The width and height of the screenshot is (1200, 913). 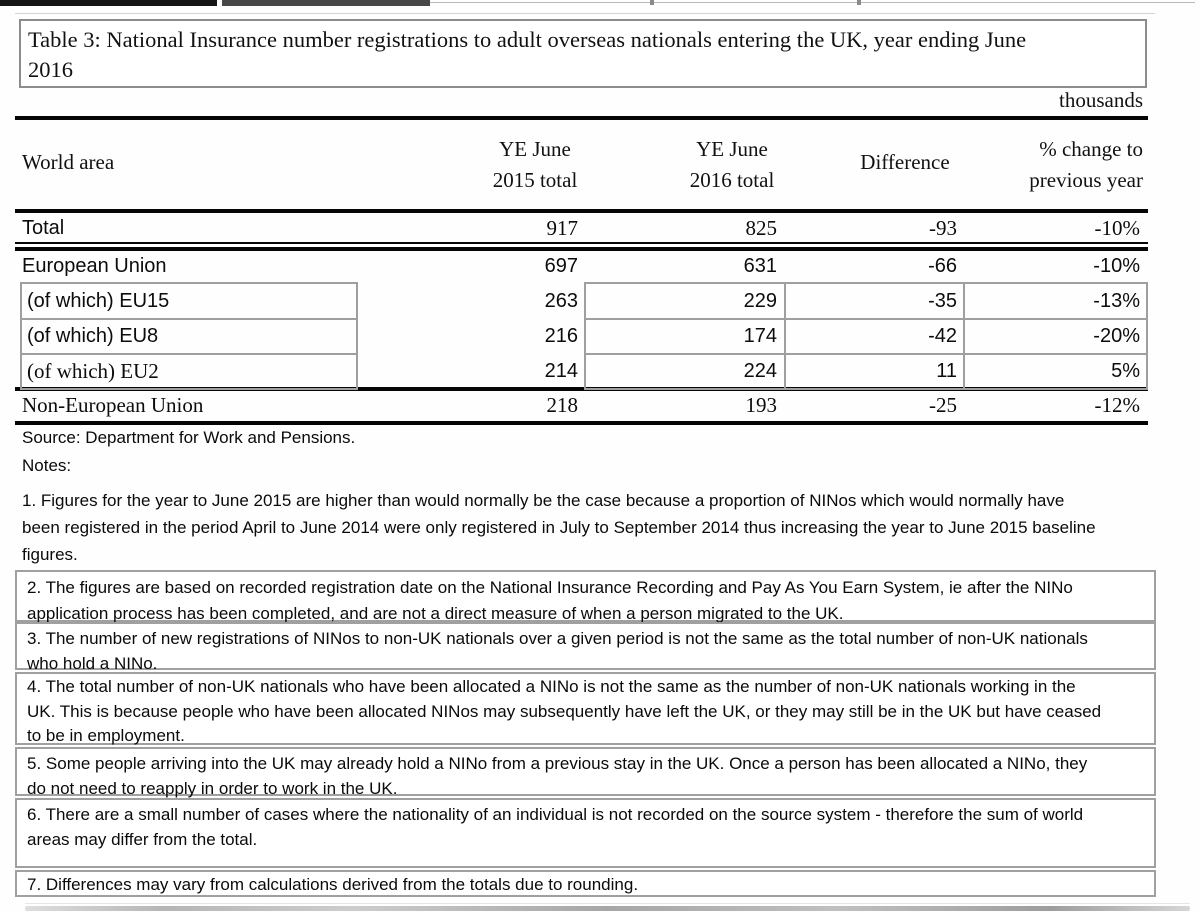 What do you see at coordinates (581, 118) in the screenshot?
I see `table-rule-top` at bounding box center [581, 118].